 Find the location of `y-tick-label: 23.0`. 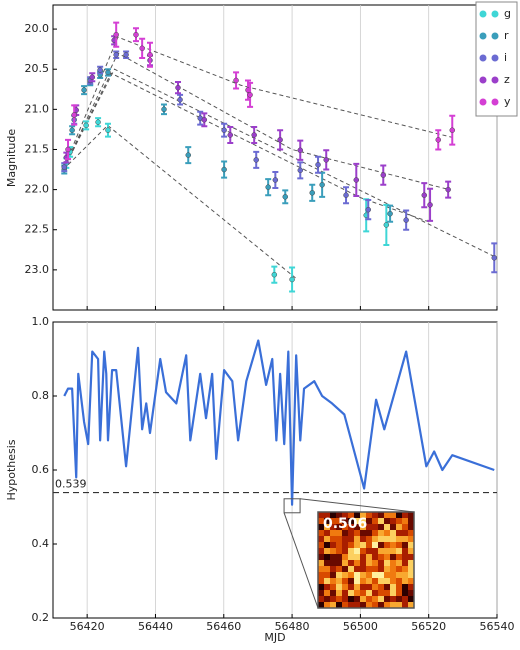

y-tick-label: 23.0 is located at coordinates (37, 269).